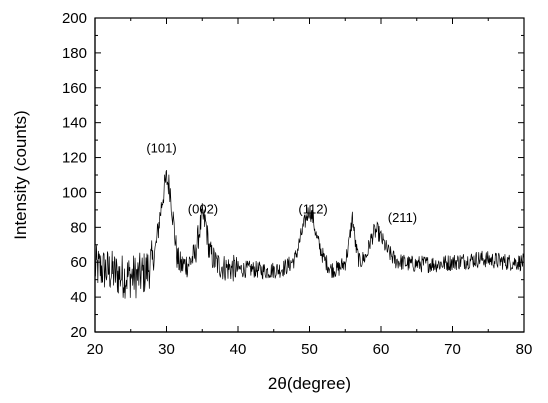 This screenshot has height=403, width=548. Describe the element at coordinates (238, 349) in the screenshot. I see `x-tick-label: 40` at that location.